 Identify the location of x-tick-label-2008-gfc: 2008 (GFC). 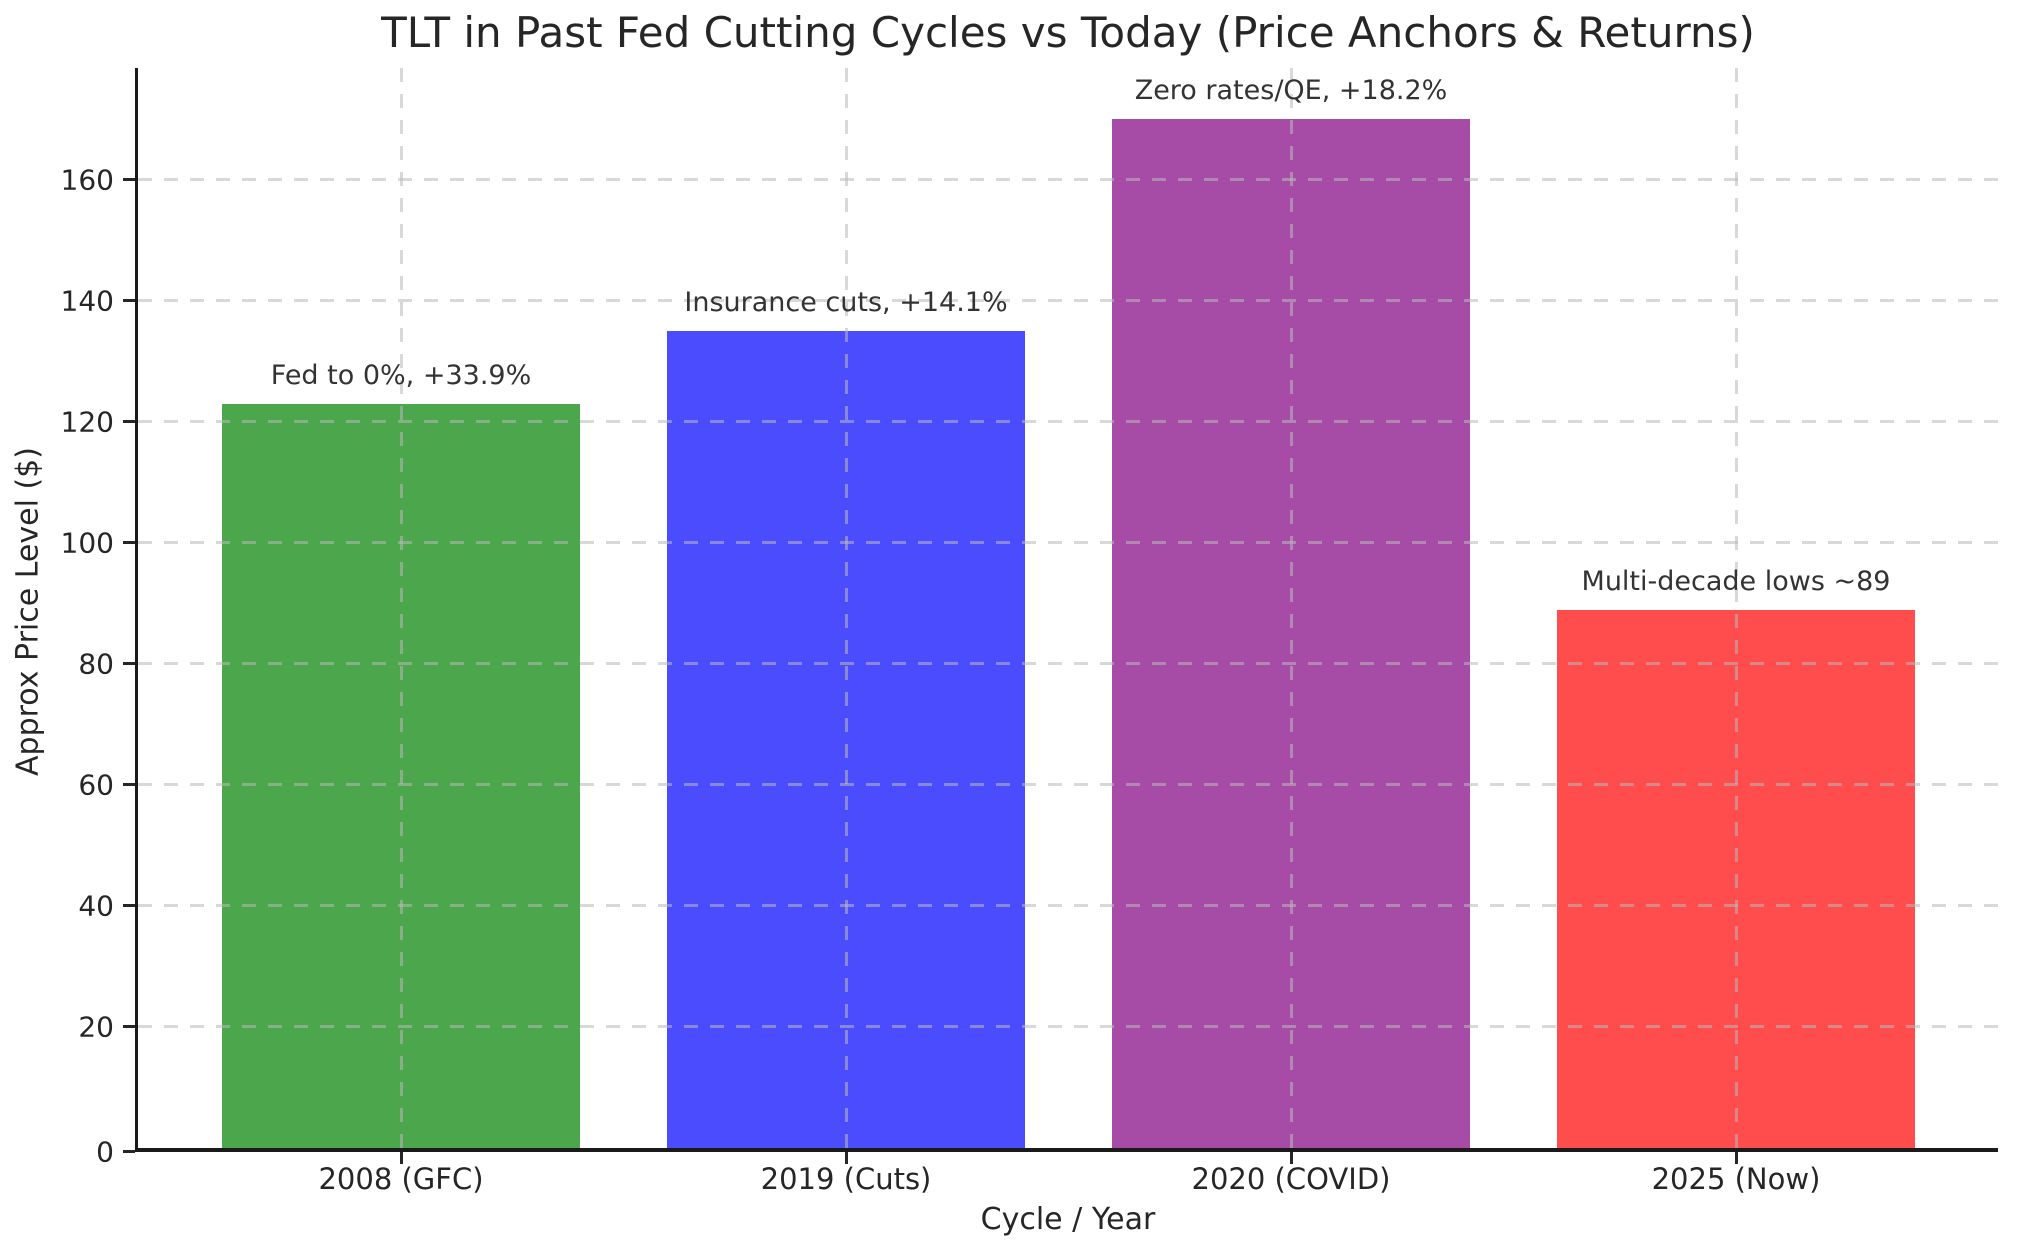
(401, 1179).